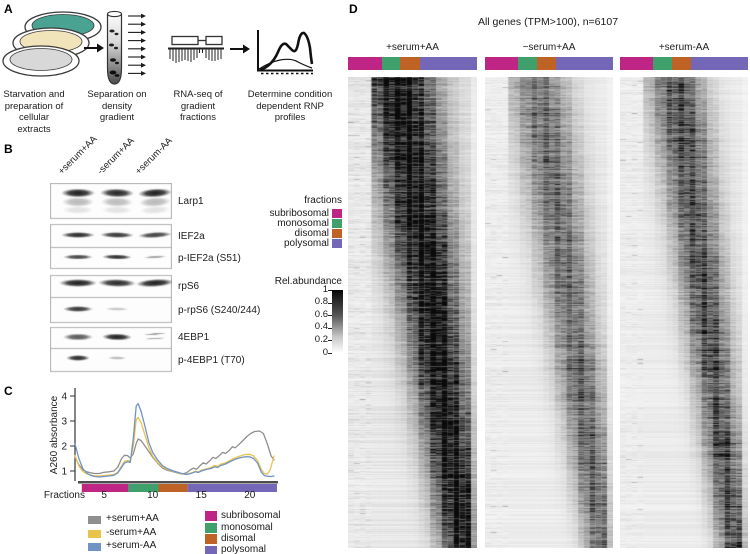 This screenshot has height=554, width=750. Describe the element at coordinates (117, 106) in the screenshot. I see `step-caption-separation: Separation on density gradient` at that location.